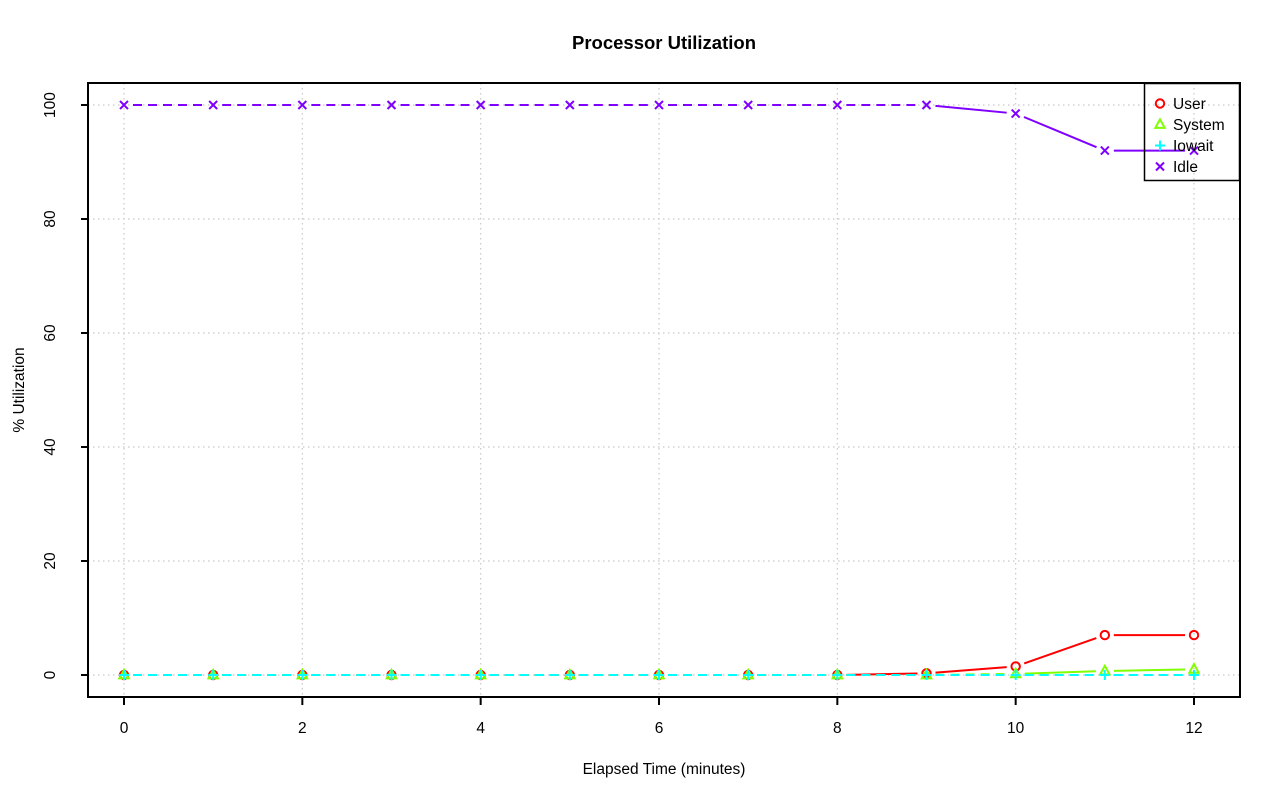 Image resolution: width=1280 pixels, height=801 pixels. I want to click on legend-box, so click(1192, 132).